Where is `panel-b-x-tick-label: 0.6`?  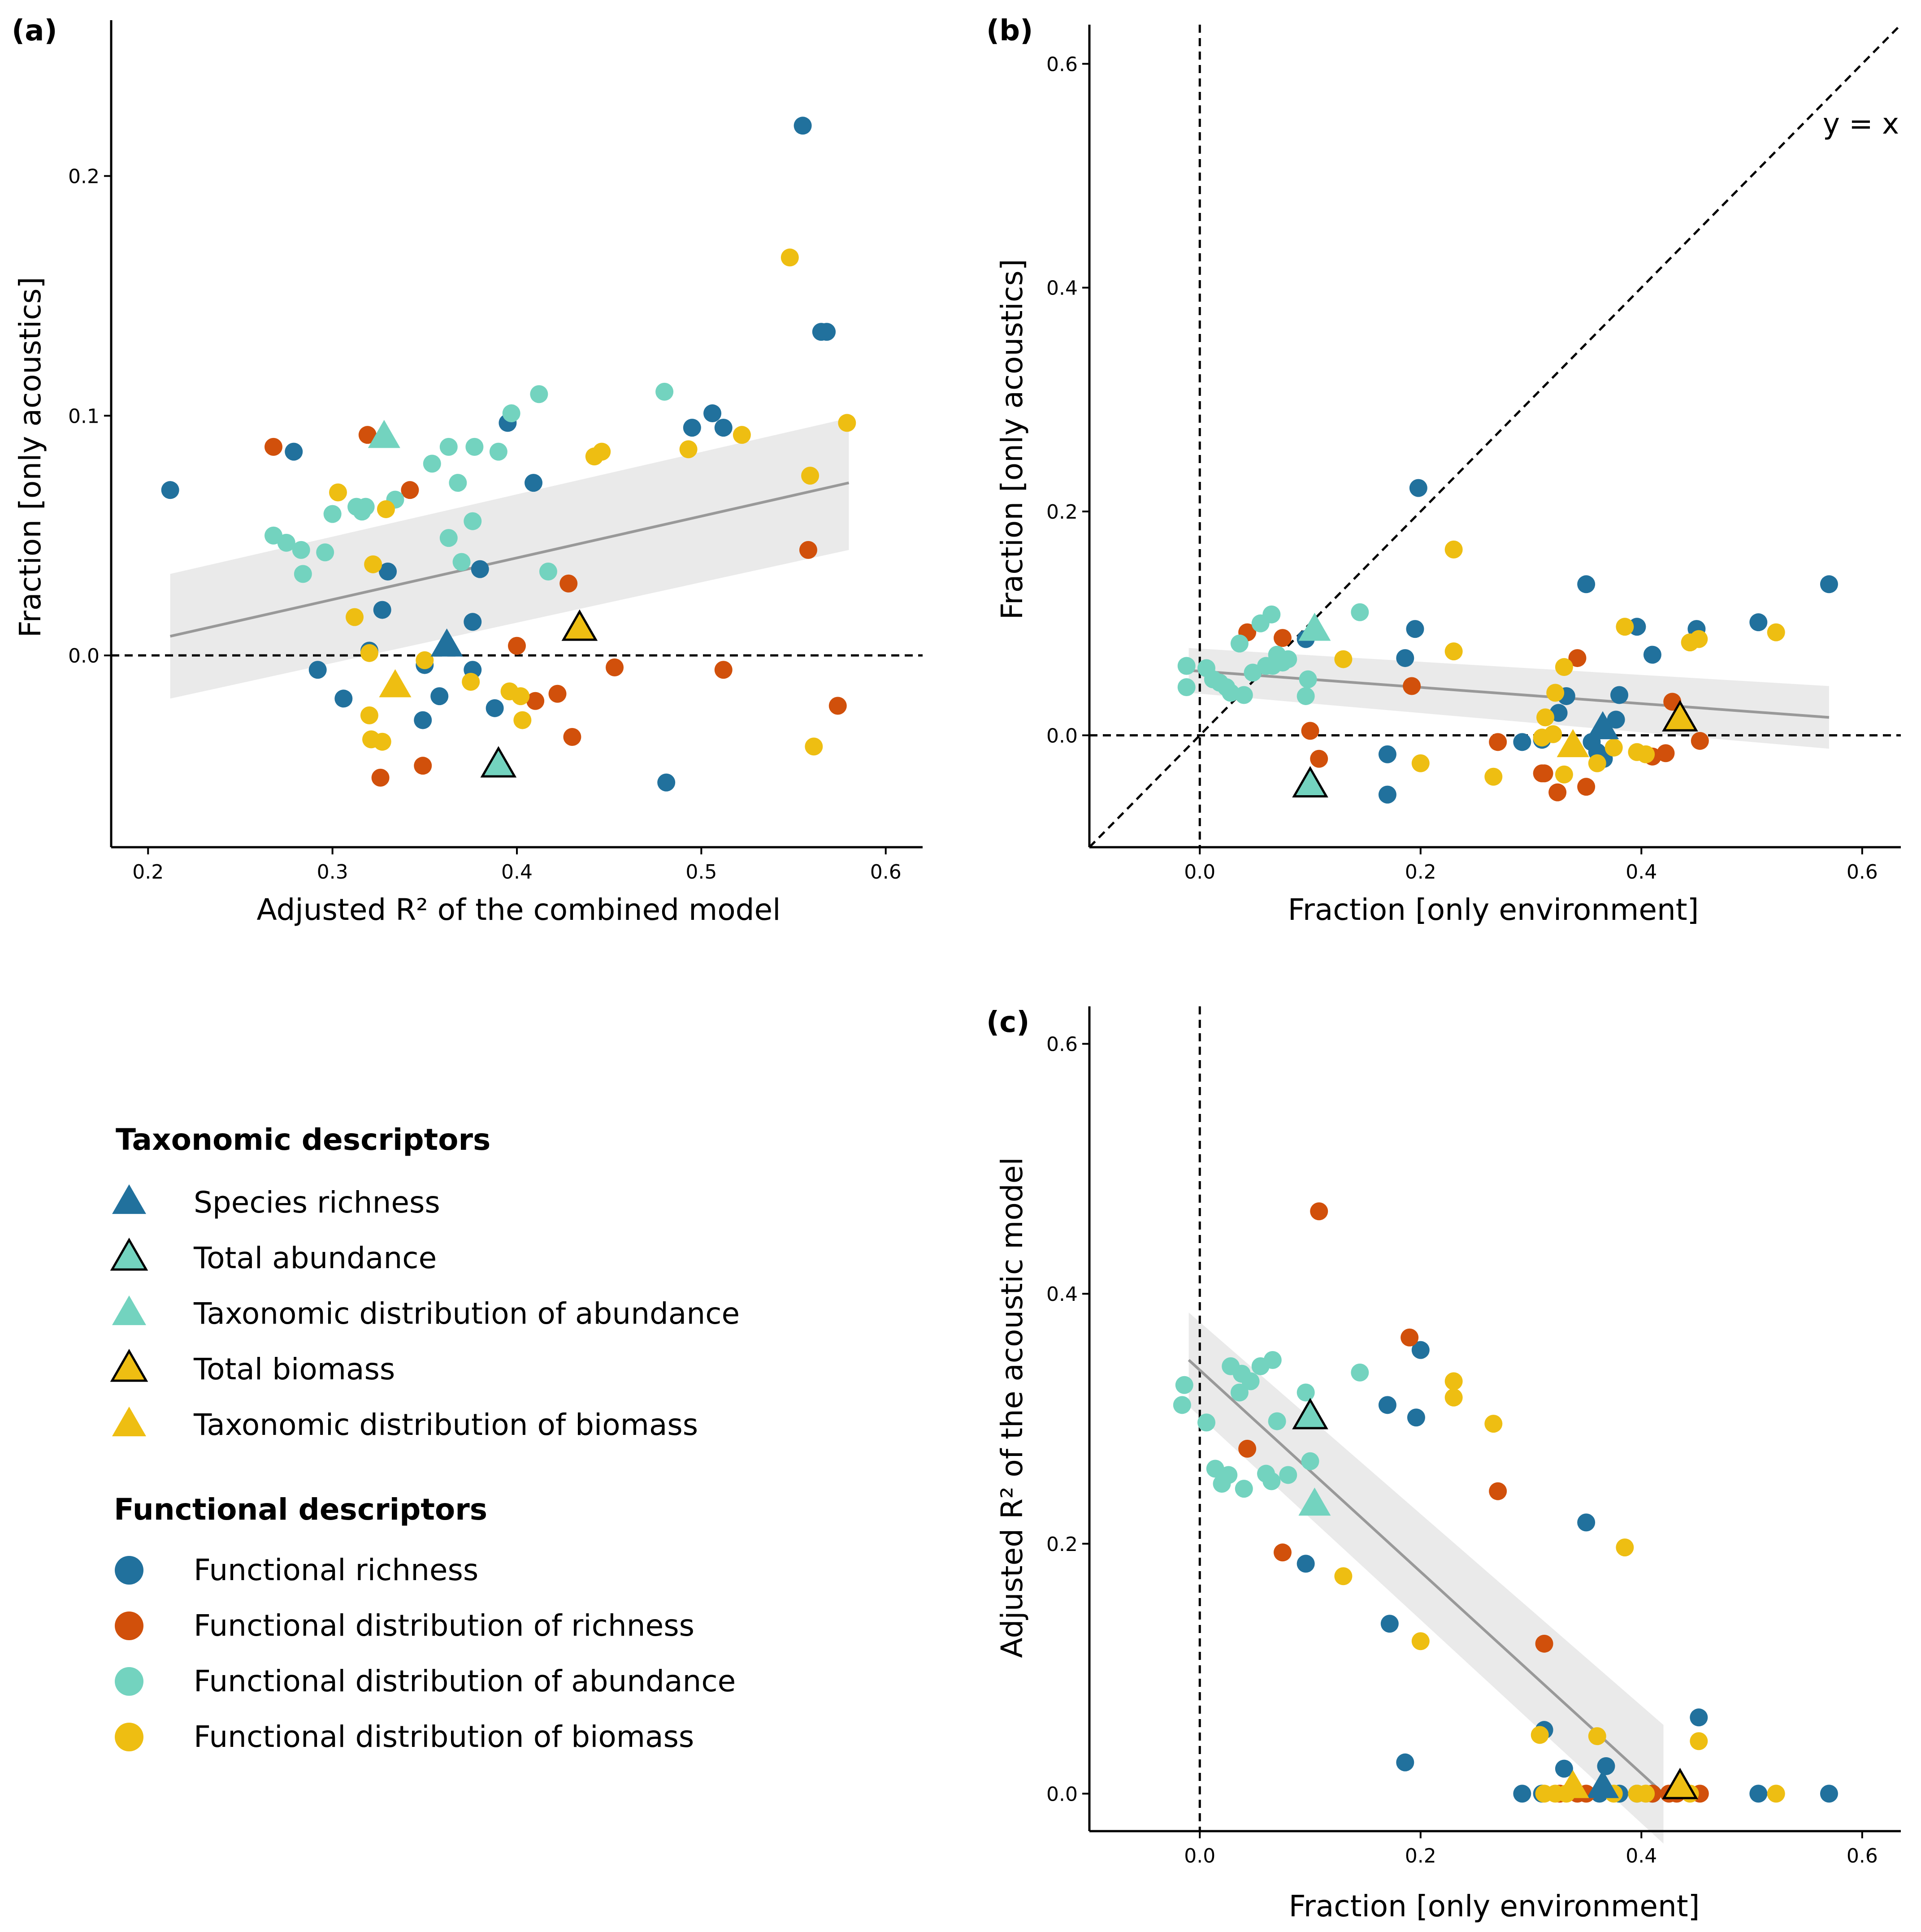 panel-b-x-tick-label: 0.6 is located at coordinates (1862, 872).